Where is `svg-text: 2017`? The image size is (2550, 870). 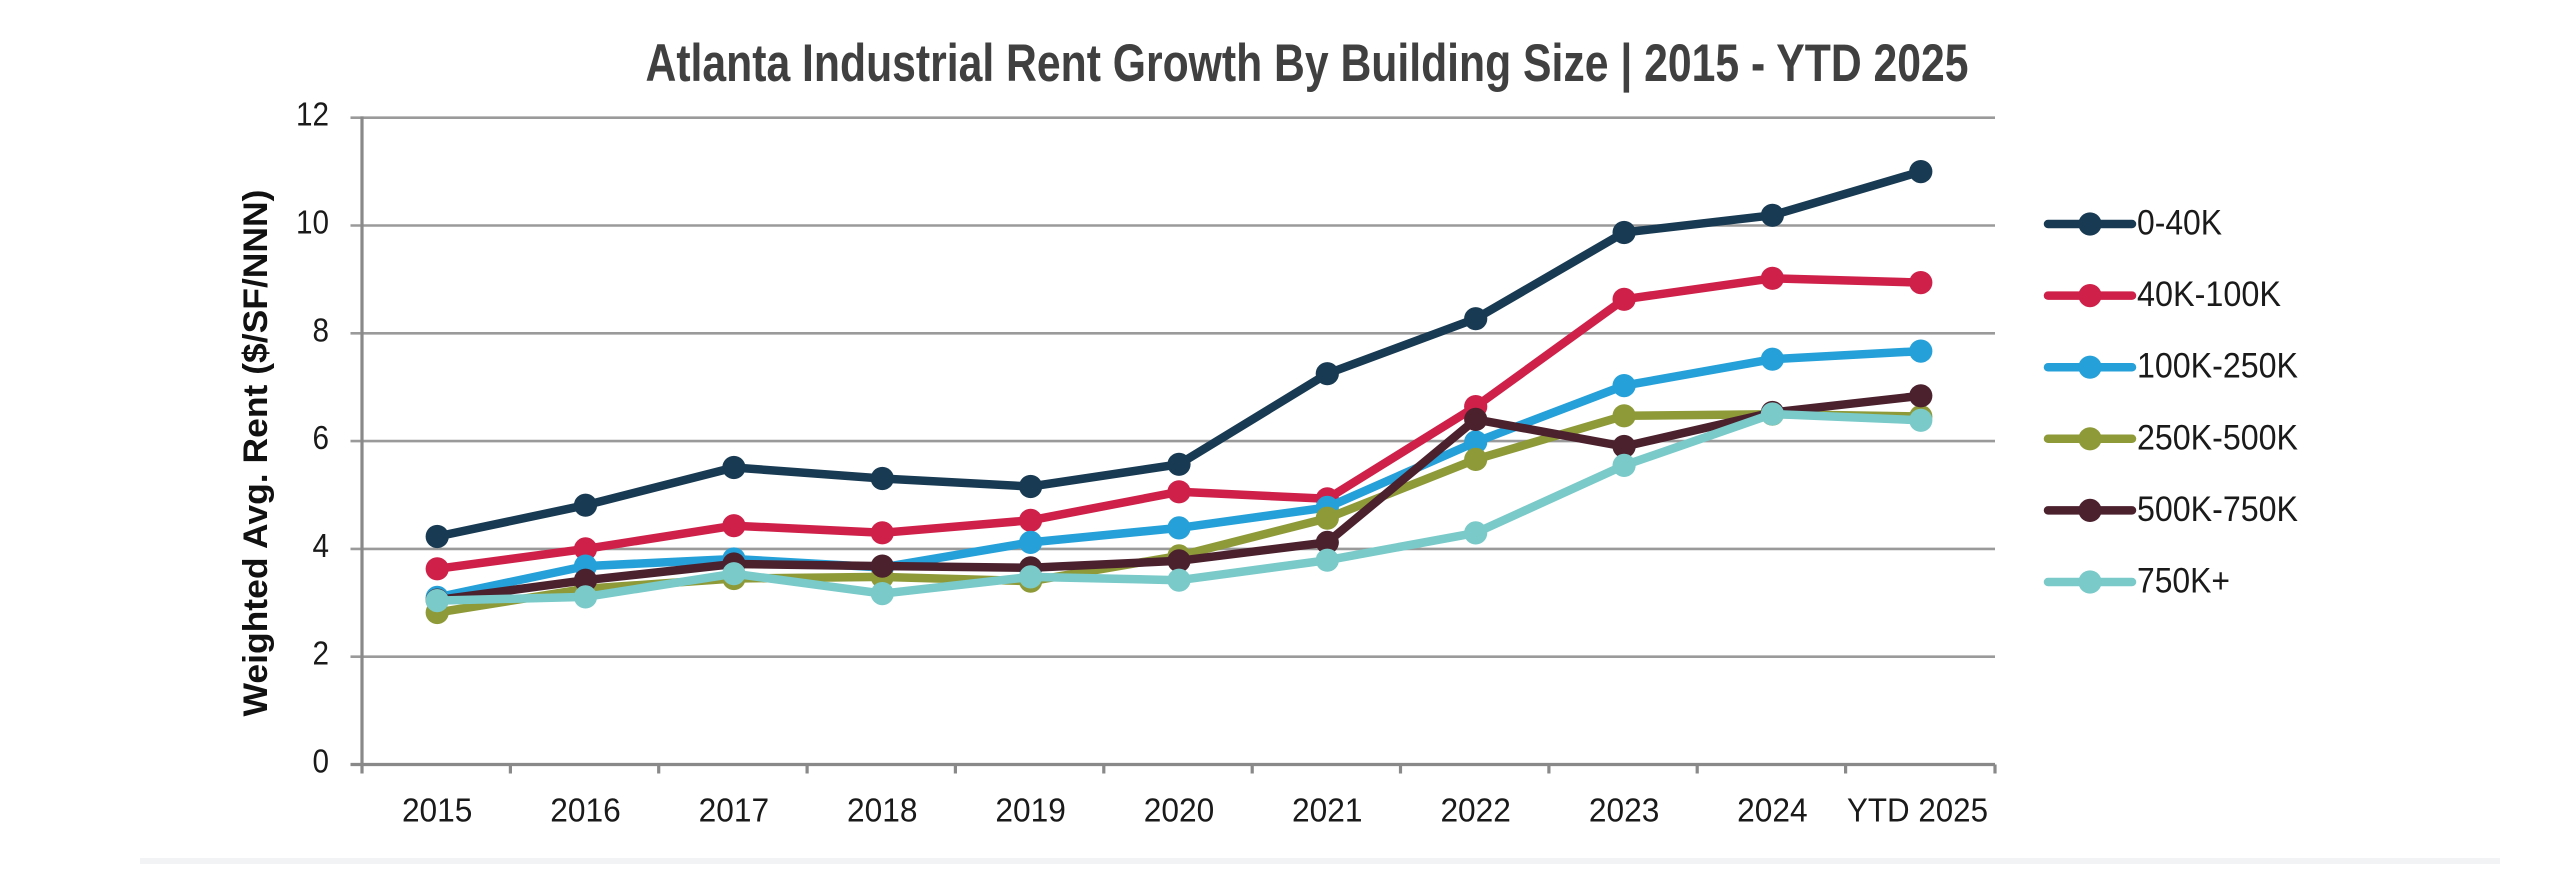 svg-text: 2017 is located at coordinates (734, 809).